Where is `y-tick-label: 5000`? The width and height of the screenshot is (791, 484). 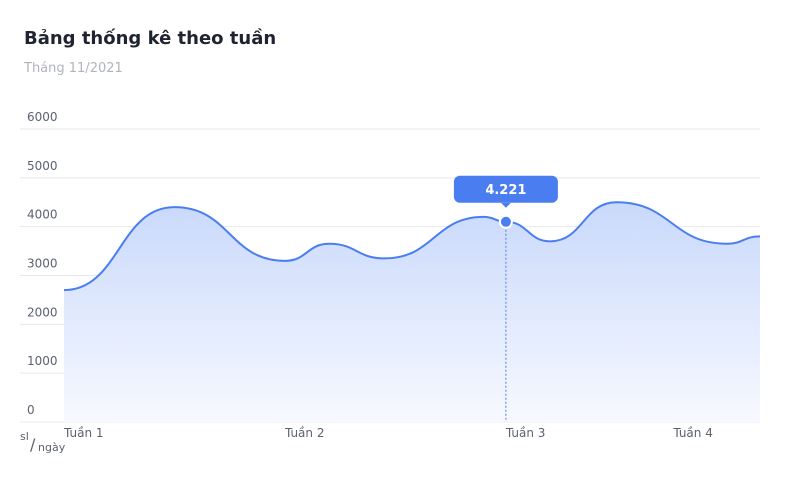 y-tick-label: 5000 is located at coordinates (42, 166).